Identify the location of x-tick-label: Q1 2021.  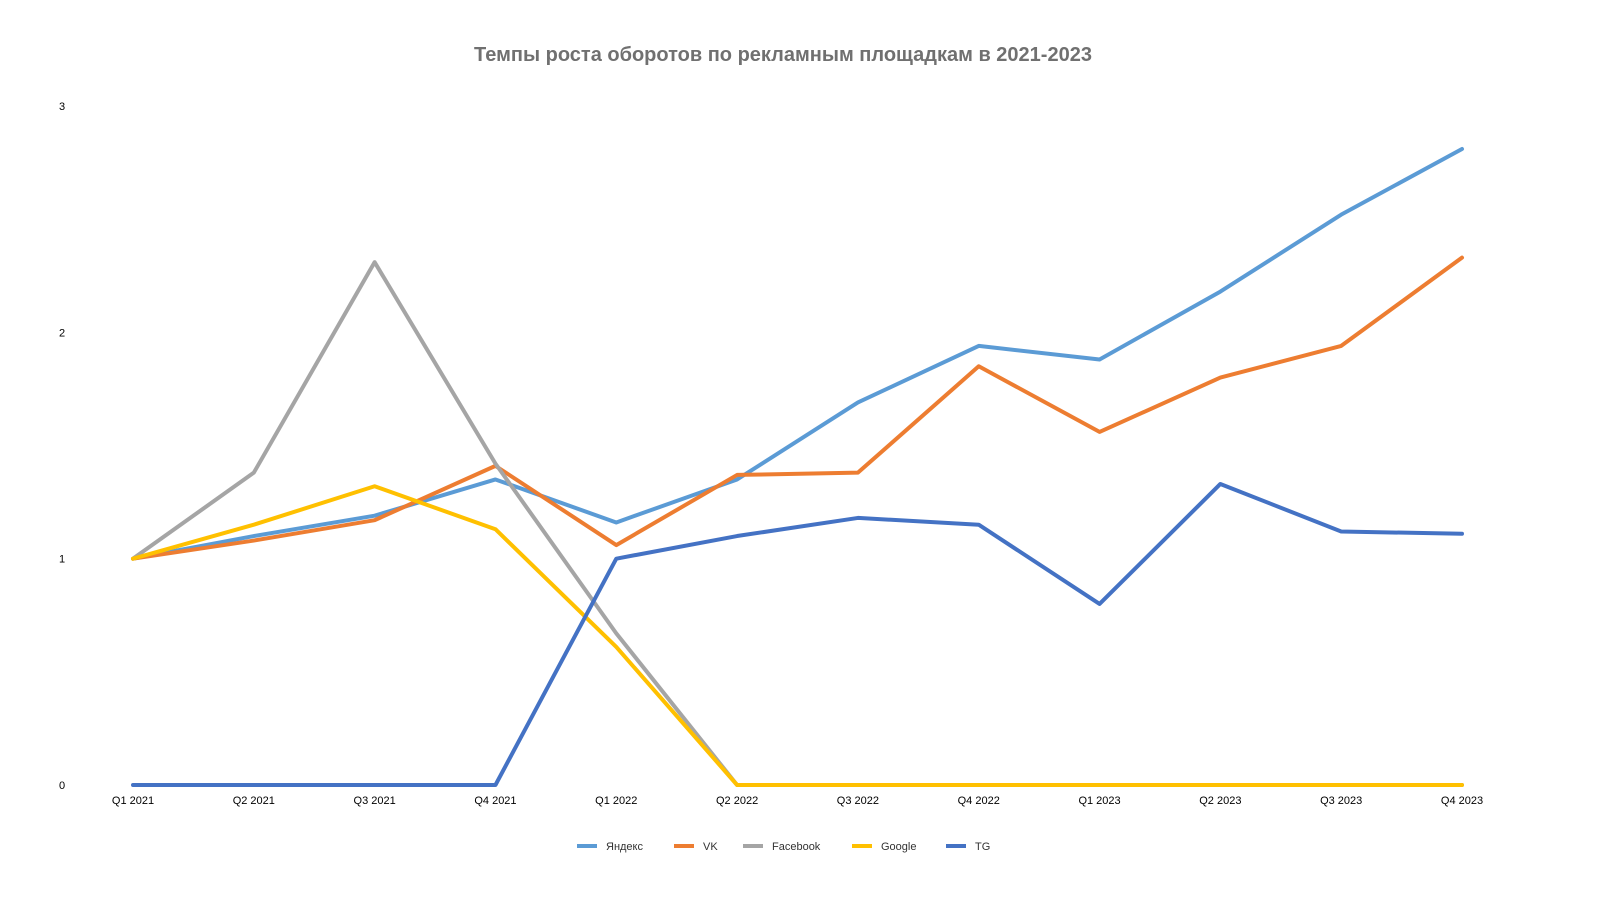
(133, 801).